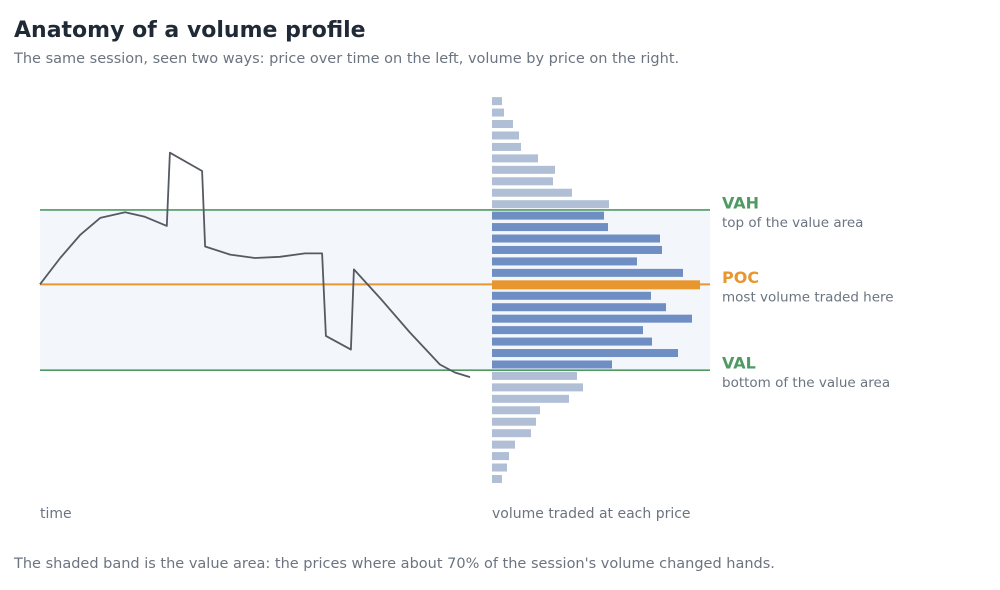  I want to click on level-note: top of the value area, so click(792, 223).